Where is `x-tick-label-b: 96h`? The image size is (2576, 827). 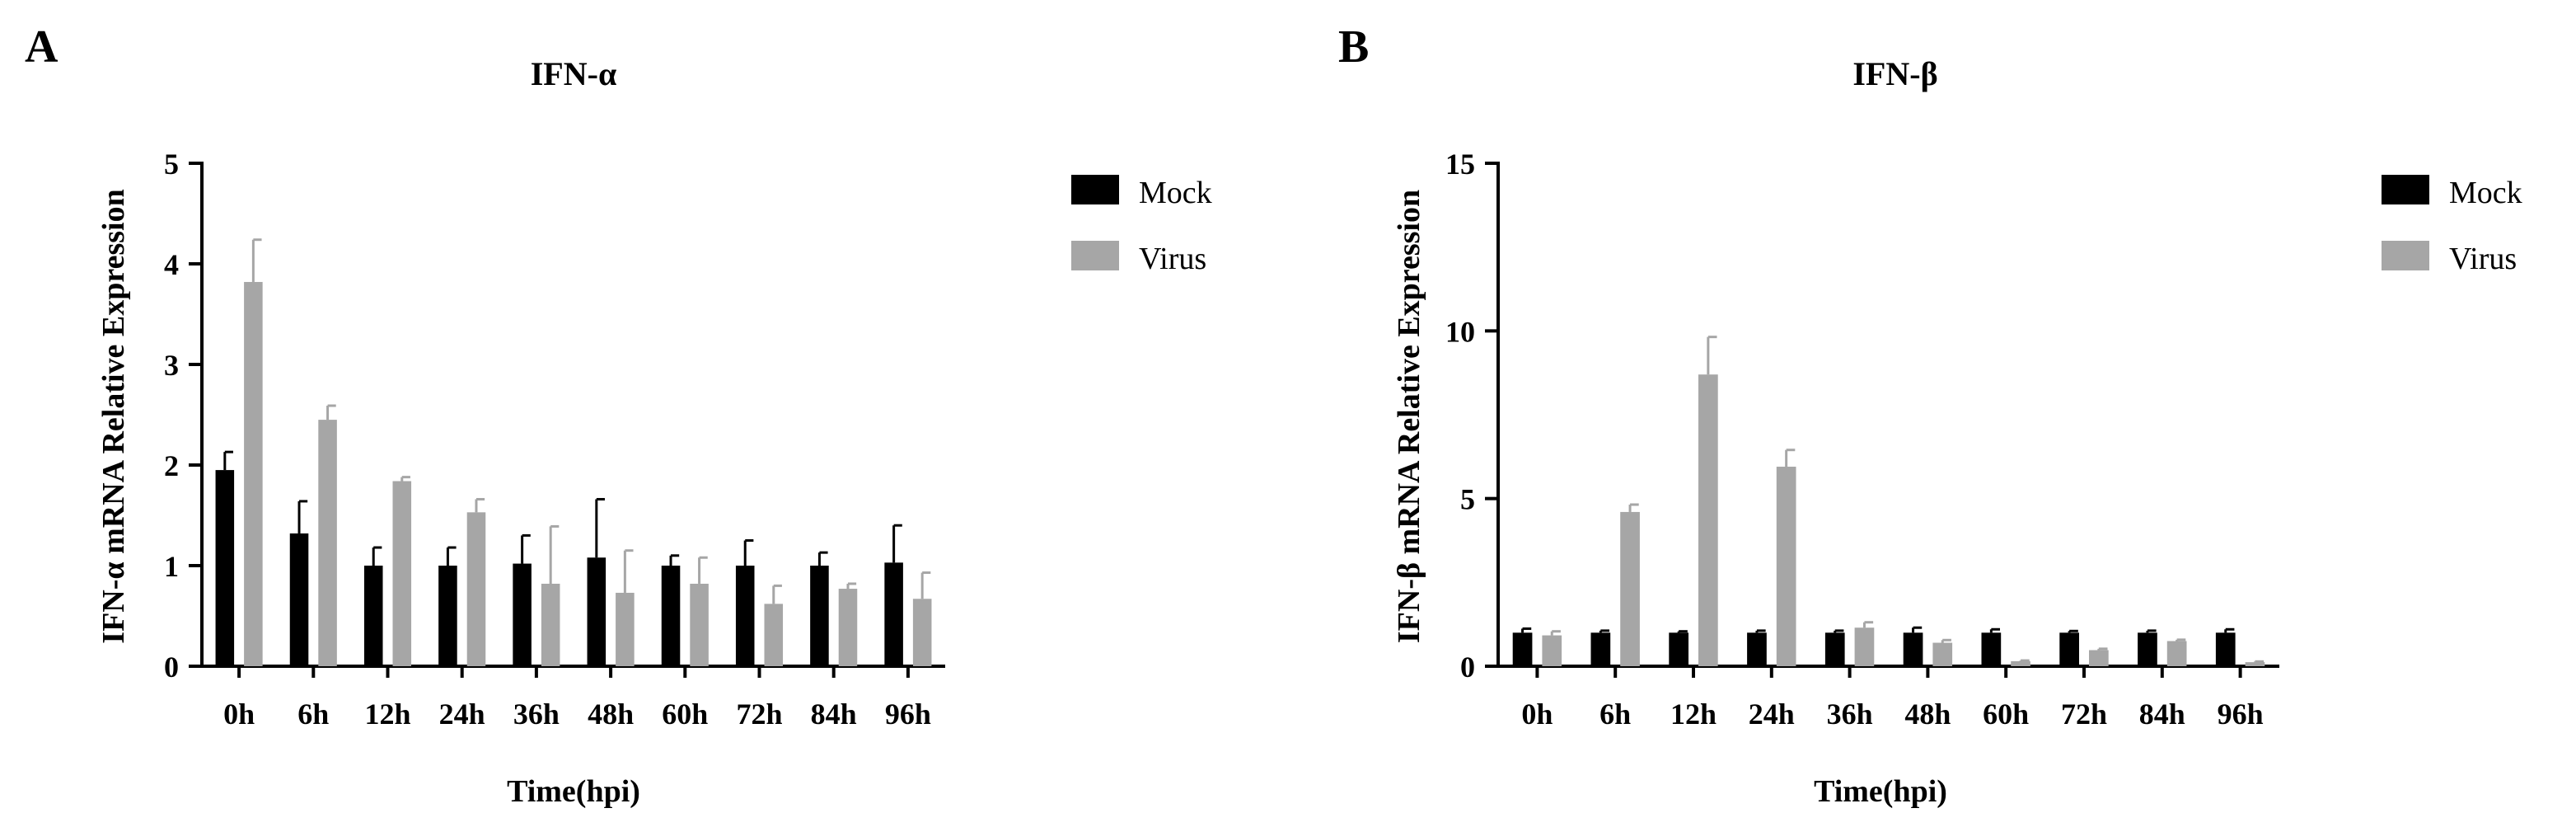
x-tick-label-b: 96h is located at coordinates (2241, 714).